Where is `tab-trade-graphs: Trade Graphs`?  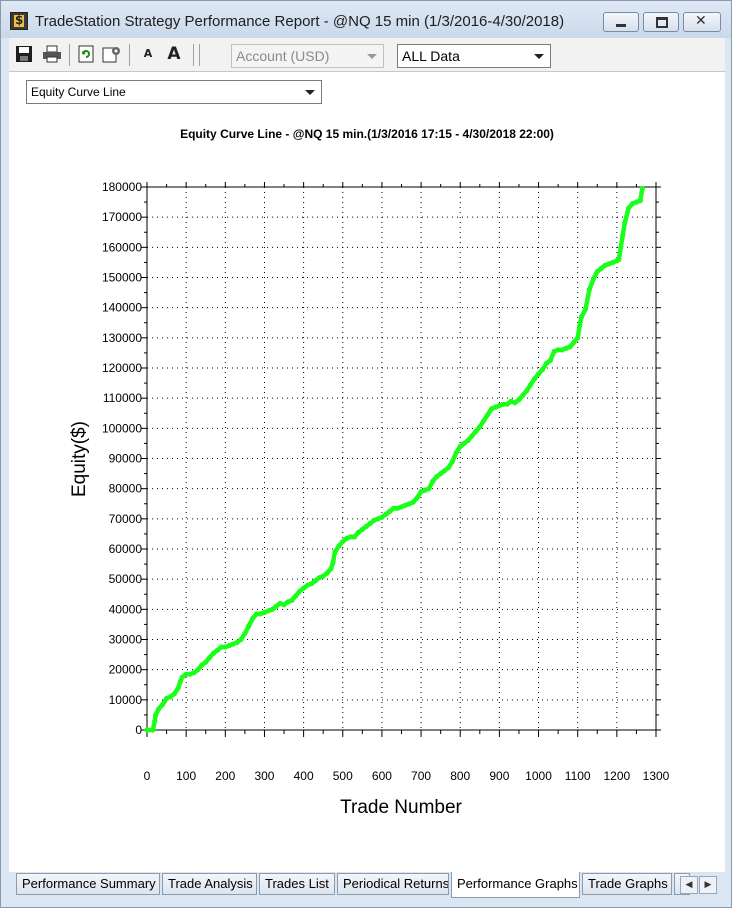
tab-trade-graphs: Trade Graphs is located at coordinates (627, 884).